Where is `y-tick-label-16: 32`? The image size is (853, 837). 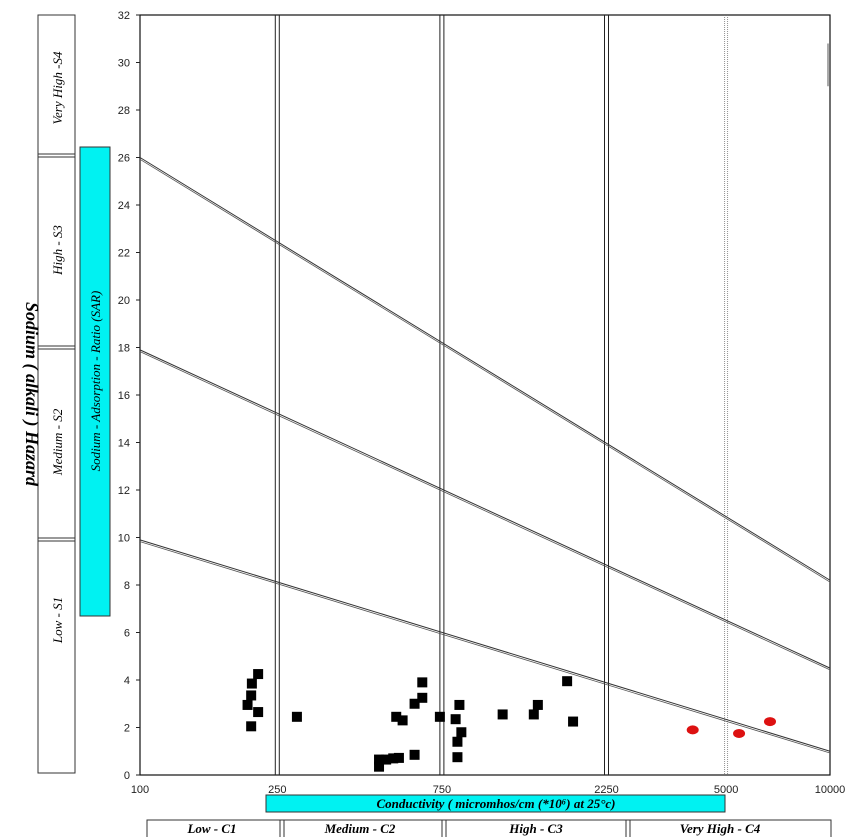 y-tick-label-16: 32 is located at coordinates (124, 16).